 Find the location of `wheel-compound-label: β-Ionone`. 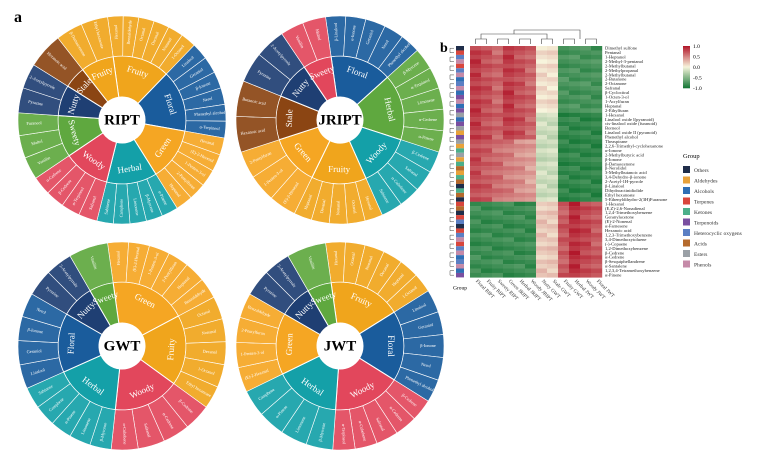

wheel-compound-label: β-Ionone is located at coordinates (203, 85).